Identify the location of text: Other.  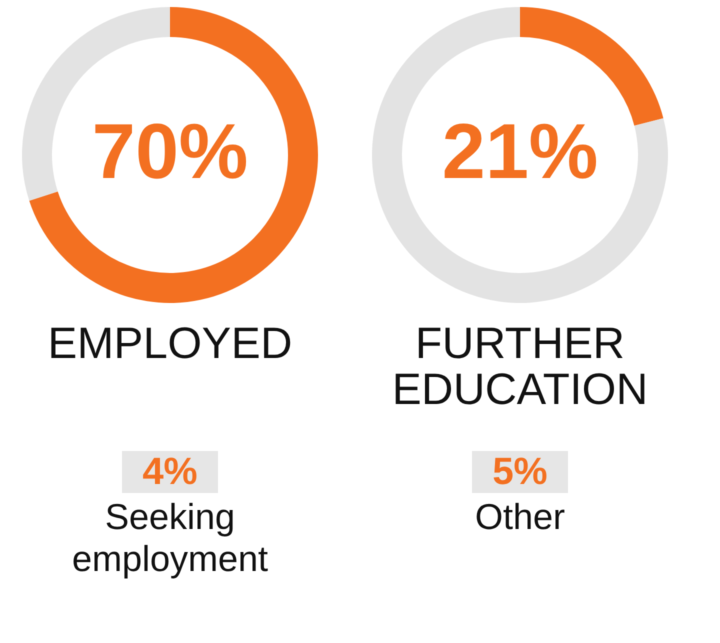
(520, 516).